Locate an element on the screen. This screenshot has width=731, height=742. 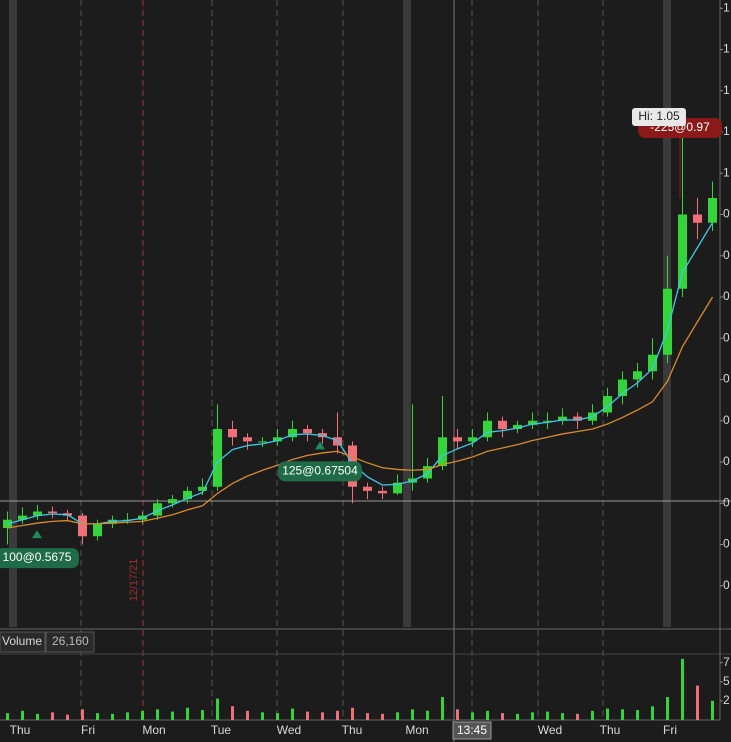
x-tick-label: Mon is located at coordinates (153, 730).